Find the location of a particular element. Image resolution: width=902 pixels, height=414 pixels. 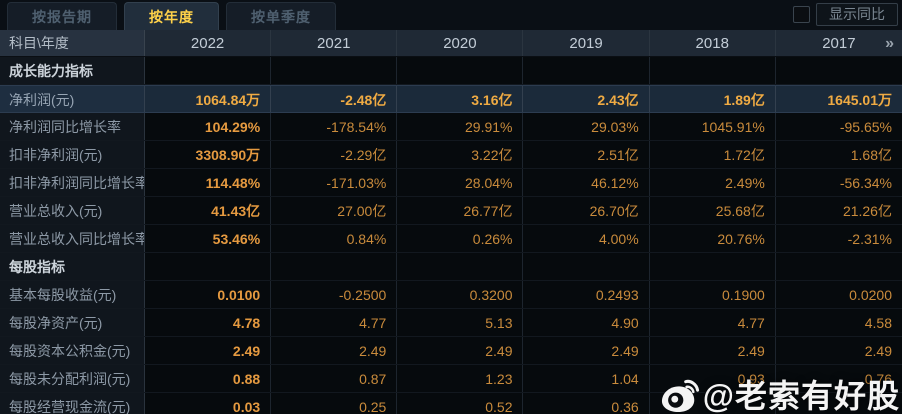

cell-value: 26.77亿 is located at coordinates (460, 210).